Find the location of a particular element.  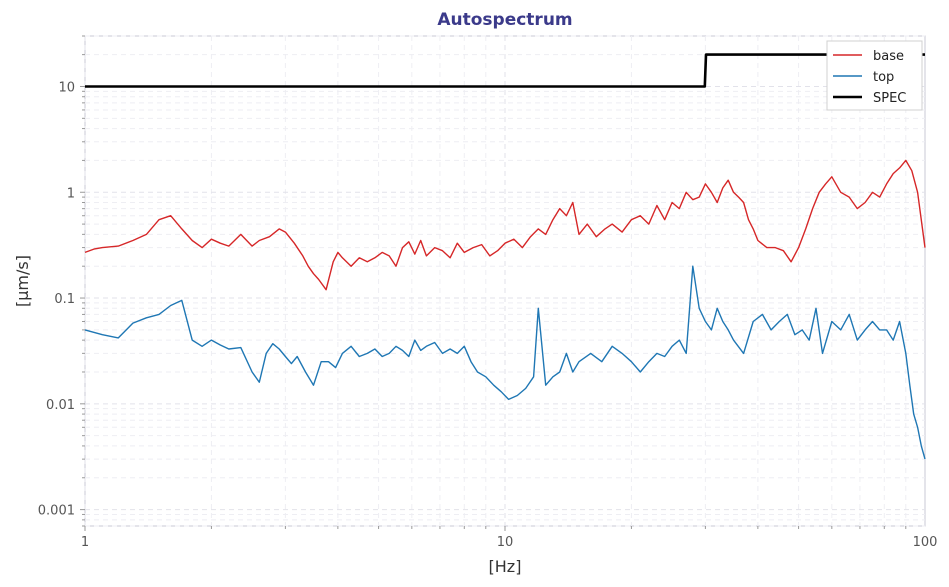

chart-title: Autospectrum is located at coordinates (504, 20).